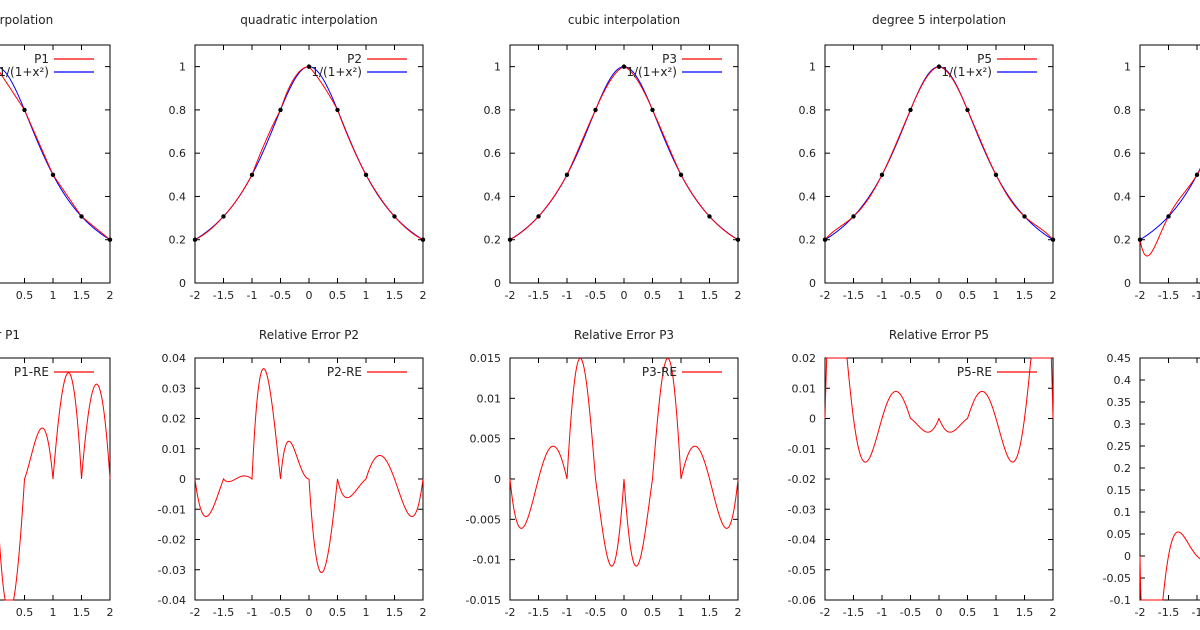 Image resolution: width=1200 pixels, height=630 pixels. Describe the element at coordinates (624, 20) in the screenshot. I see `panel-title: cubic interpolation` at that location.